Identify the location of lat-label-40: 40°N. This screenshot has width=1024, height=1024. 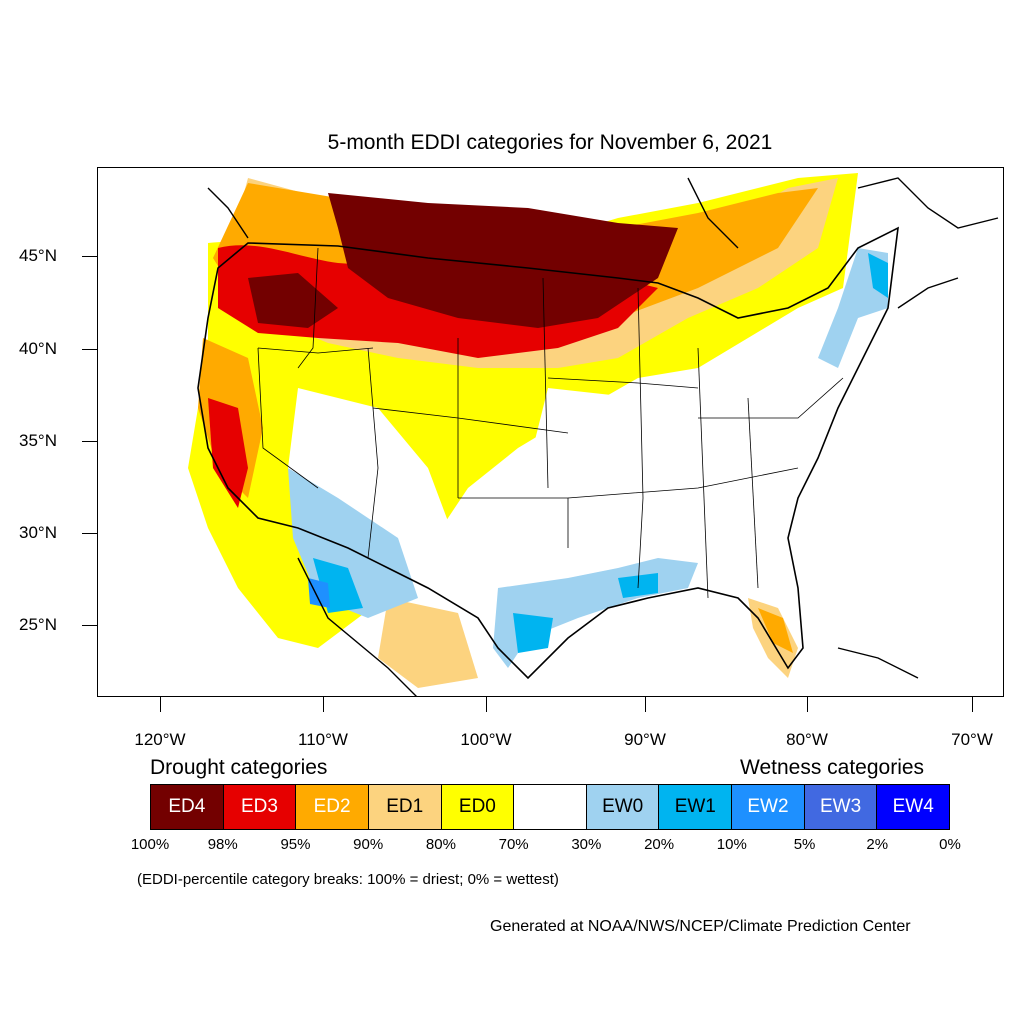
(38, 348).